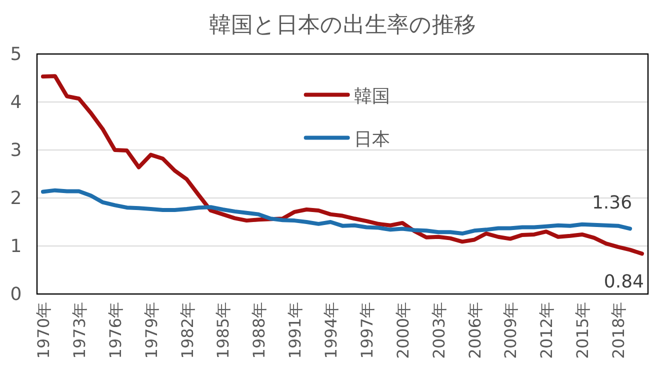 The width and height of the screenshot is (654, 390). Describe the element at coordinates (510, 330) in the screenshot. I see `x-tick-label: 2009年` at that location.